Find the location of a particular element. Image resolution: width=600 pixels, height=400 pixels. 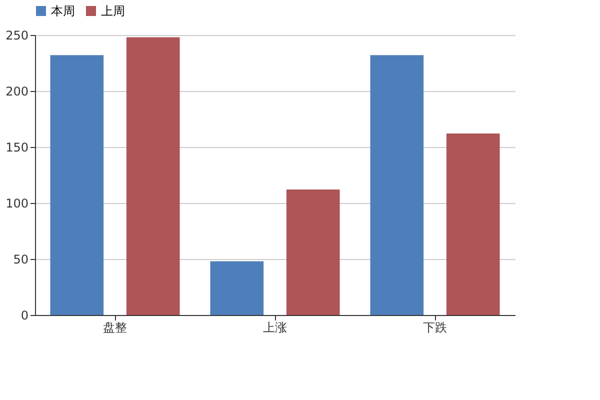

legend-label: 上周 is located at coordinates (113, 11).